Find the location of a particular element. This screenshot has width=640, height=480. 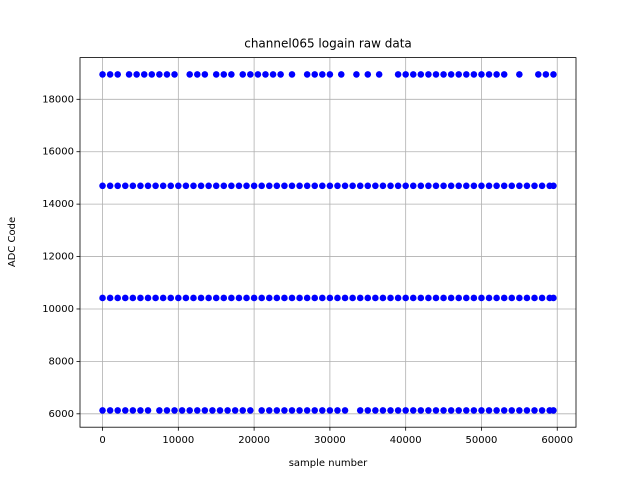

x-tick-label: 0 is located at coordinates (102, 440).